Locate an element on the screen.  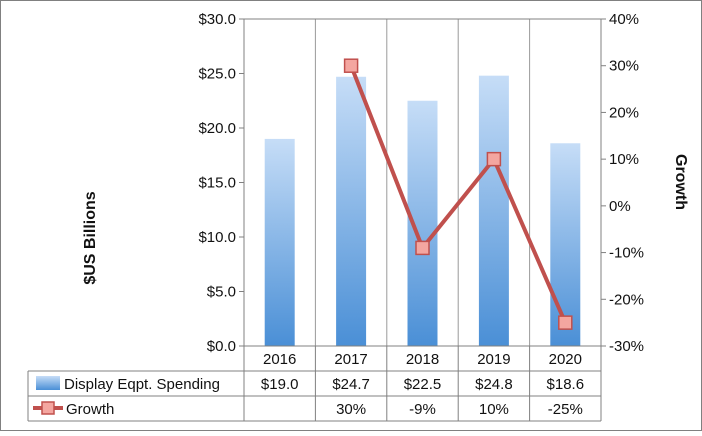
y2-tick-label: 40% is located at coordinates (624, 19).